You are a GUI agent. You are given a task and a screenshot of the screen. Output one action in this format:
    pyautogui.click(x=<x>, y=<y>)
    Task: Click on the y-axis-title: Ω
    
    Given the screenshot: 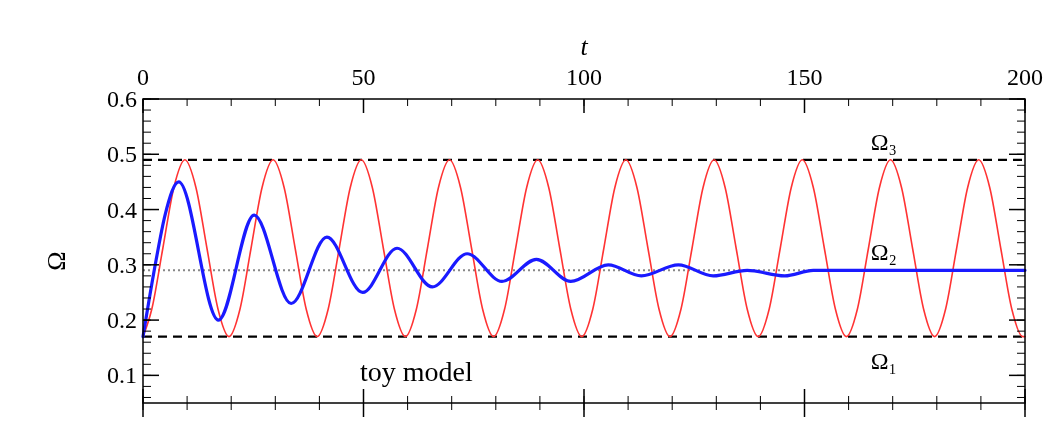 What is the action you would take?
    pyautogui.click(x=56, y=261)
    